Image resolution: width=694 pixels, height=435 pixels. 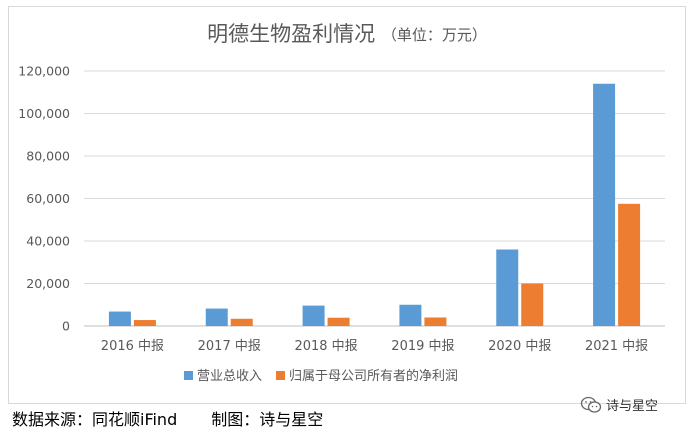 I want to click on watermark-text: 诗与星空, so click(x=632, y=406).